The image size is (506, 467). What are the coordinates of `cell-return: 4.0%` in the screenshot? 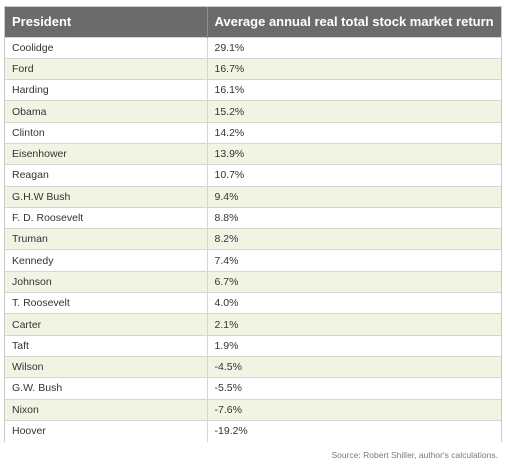 It's located at (353, 303).